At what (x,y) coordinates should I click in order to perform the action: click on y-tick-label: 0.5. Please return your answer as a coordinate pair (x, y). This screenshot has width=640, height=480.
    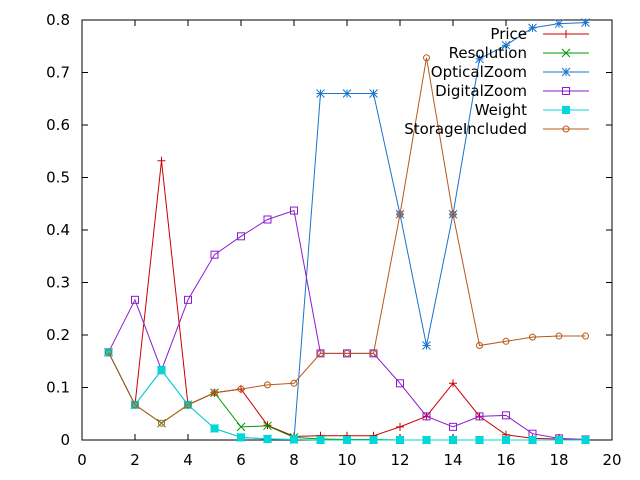
    Looking at the image, I should click on (58, 178).